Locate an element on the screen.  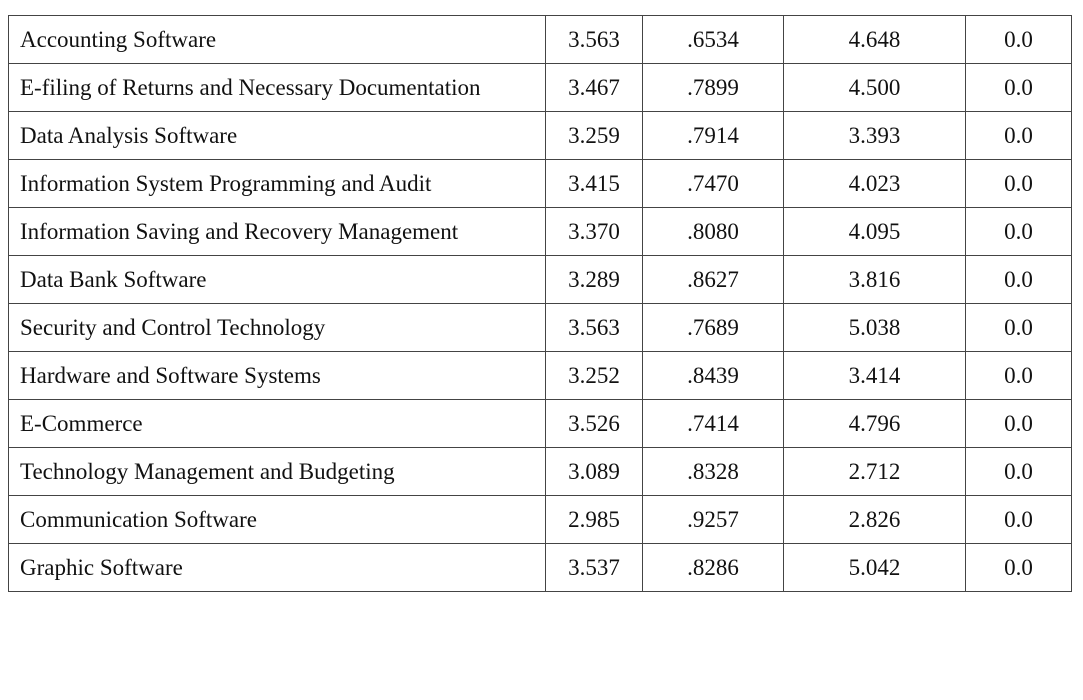
cell-value: 3.289 is located at coordinates (594, 279).